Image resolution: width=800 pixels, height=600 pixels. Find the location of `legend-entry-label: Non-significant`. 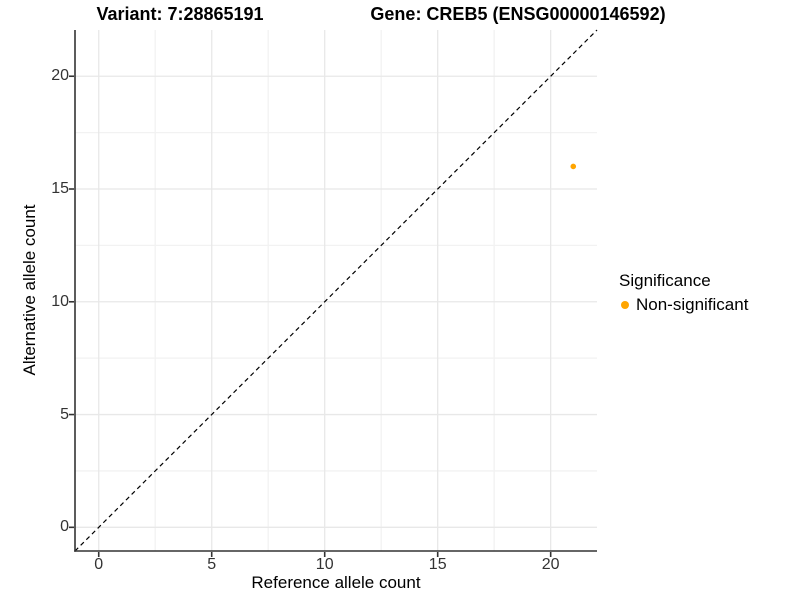

legend-entry-label: Non-significant is located at coordinates (692, 304).